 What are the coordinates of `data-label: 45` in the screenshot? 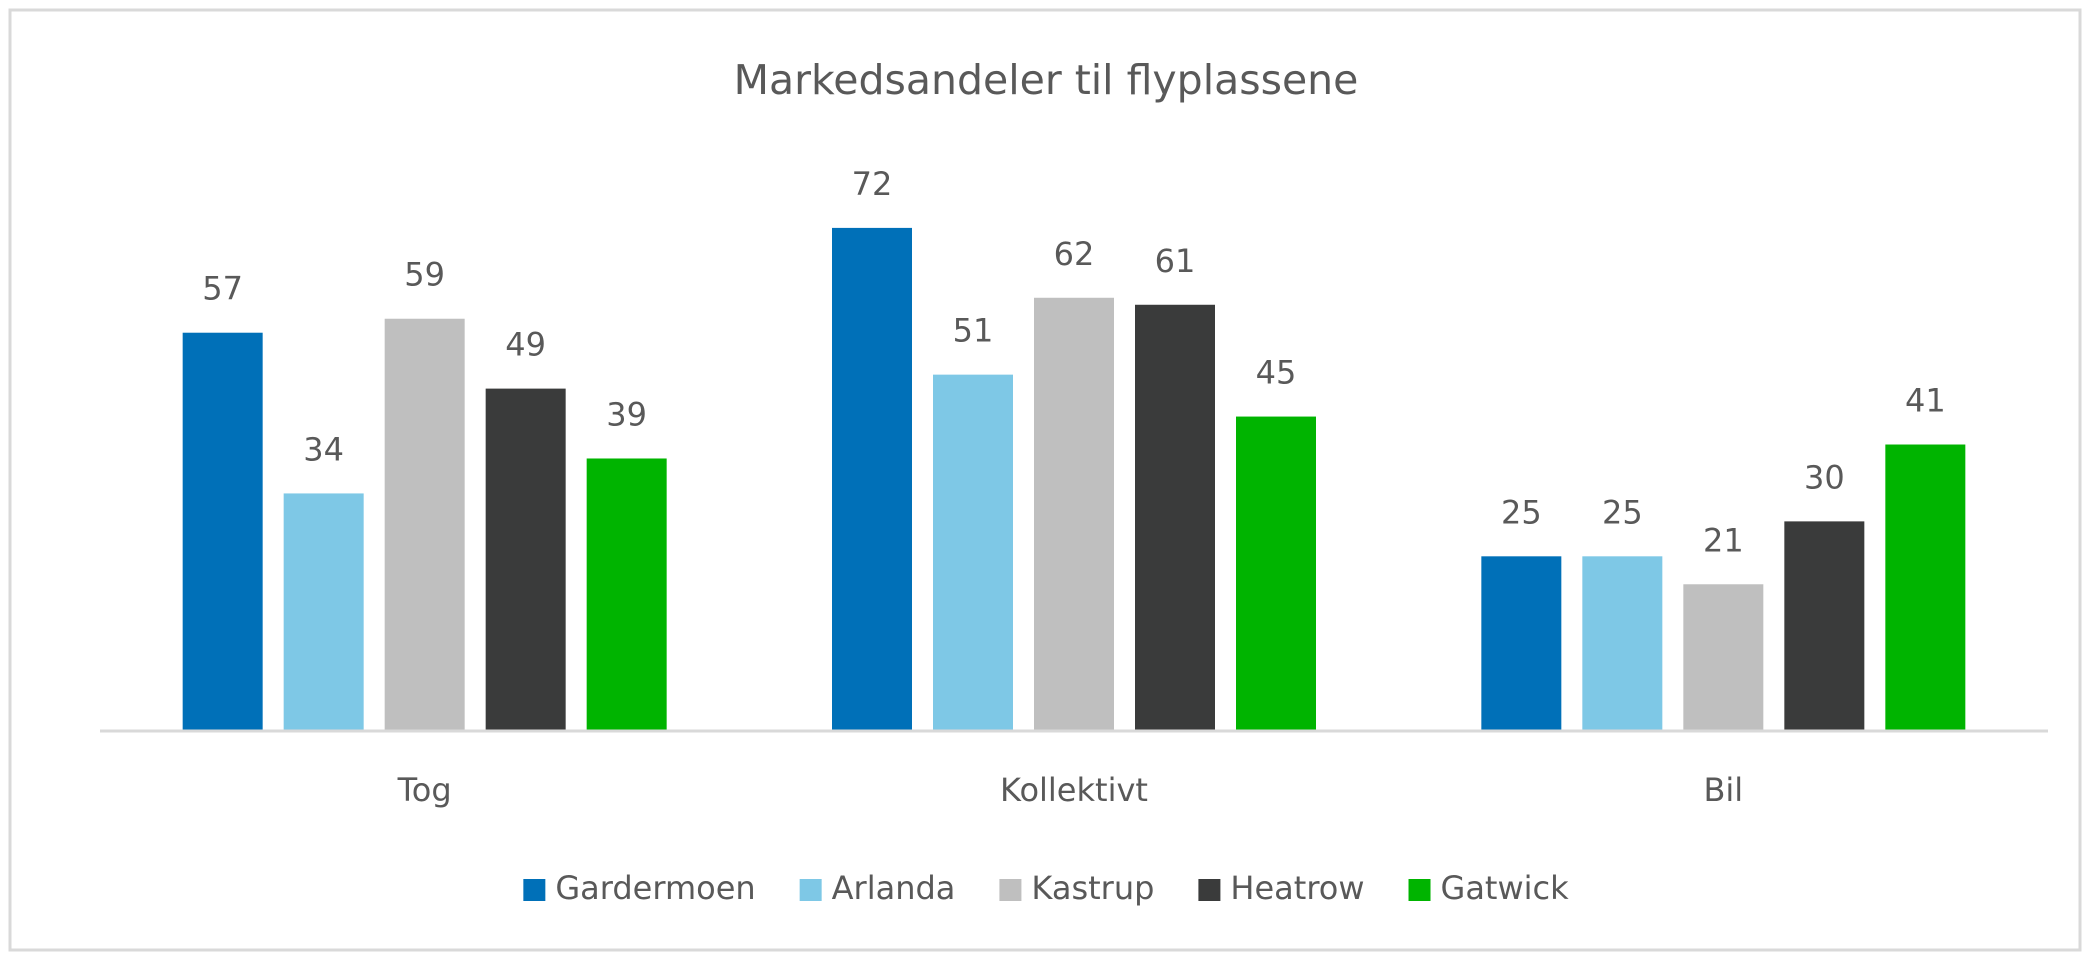 It's located at (1276, 373).